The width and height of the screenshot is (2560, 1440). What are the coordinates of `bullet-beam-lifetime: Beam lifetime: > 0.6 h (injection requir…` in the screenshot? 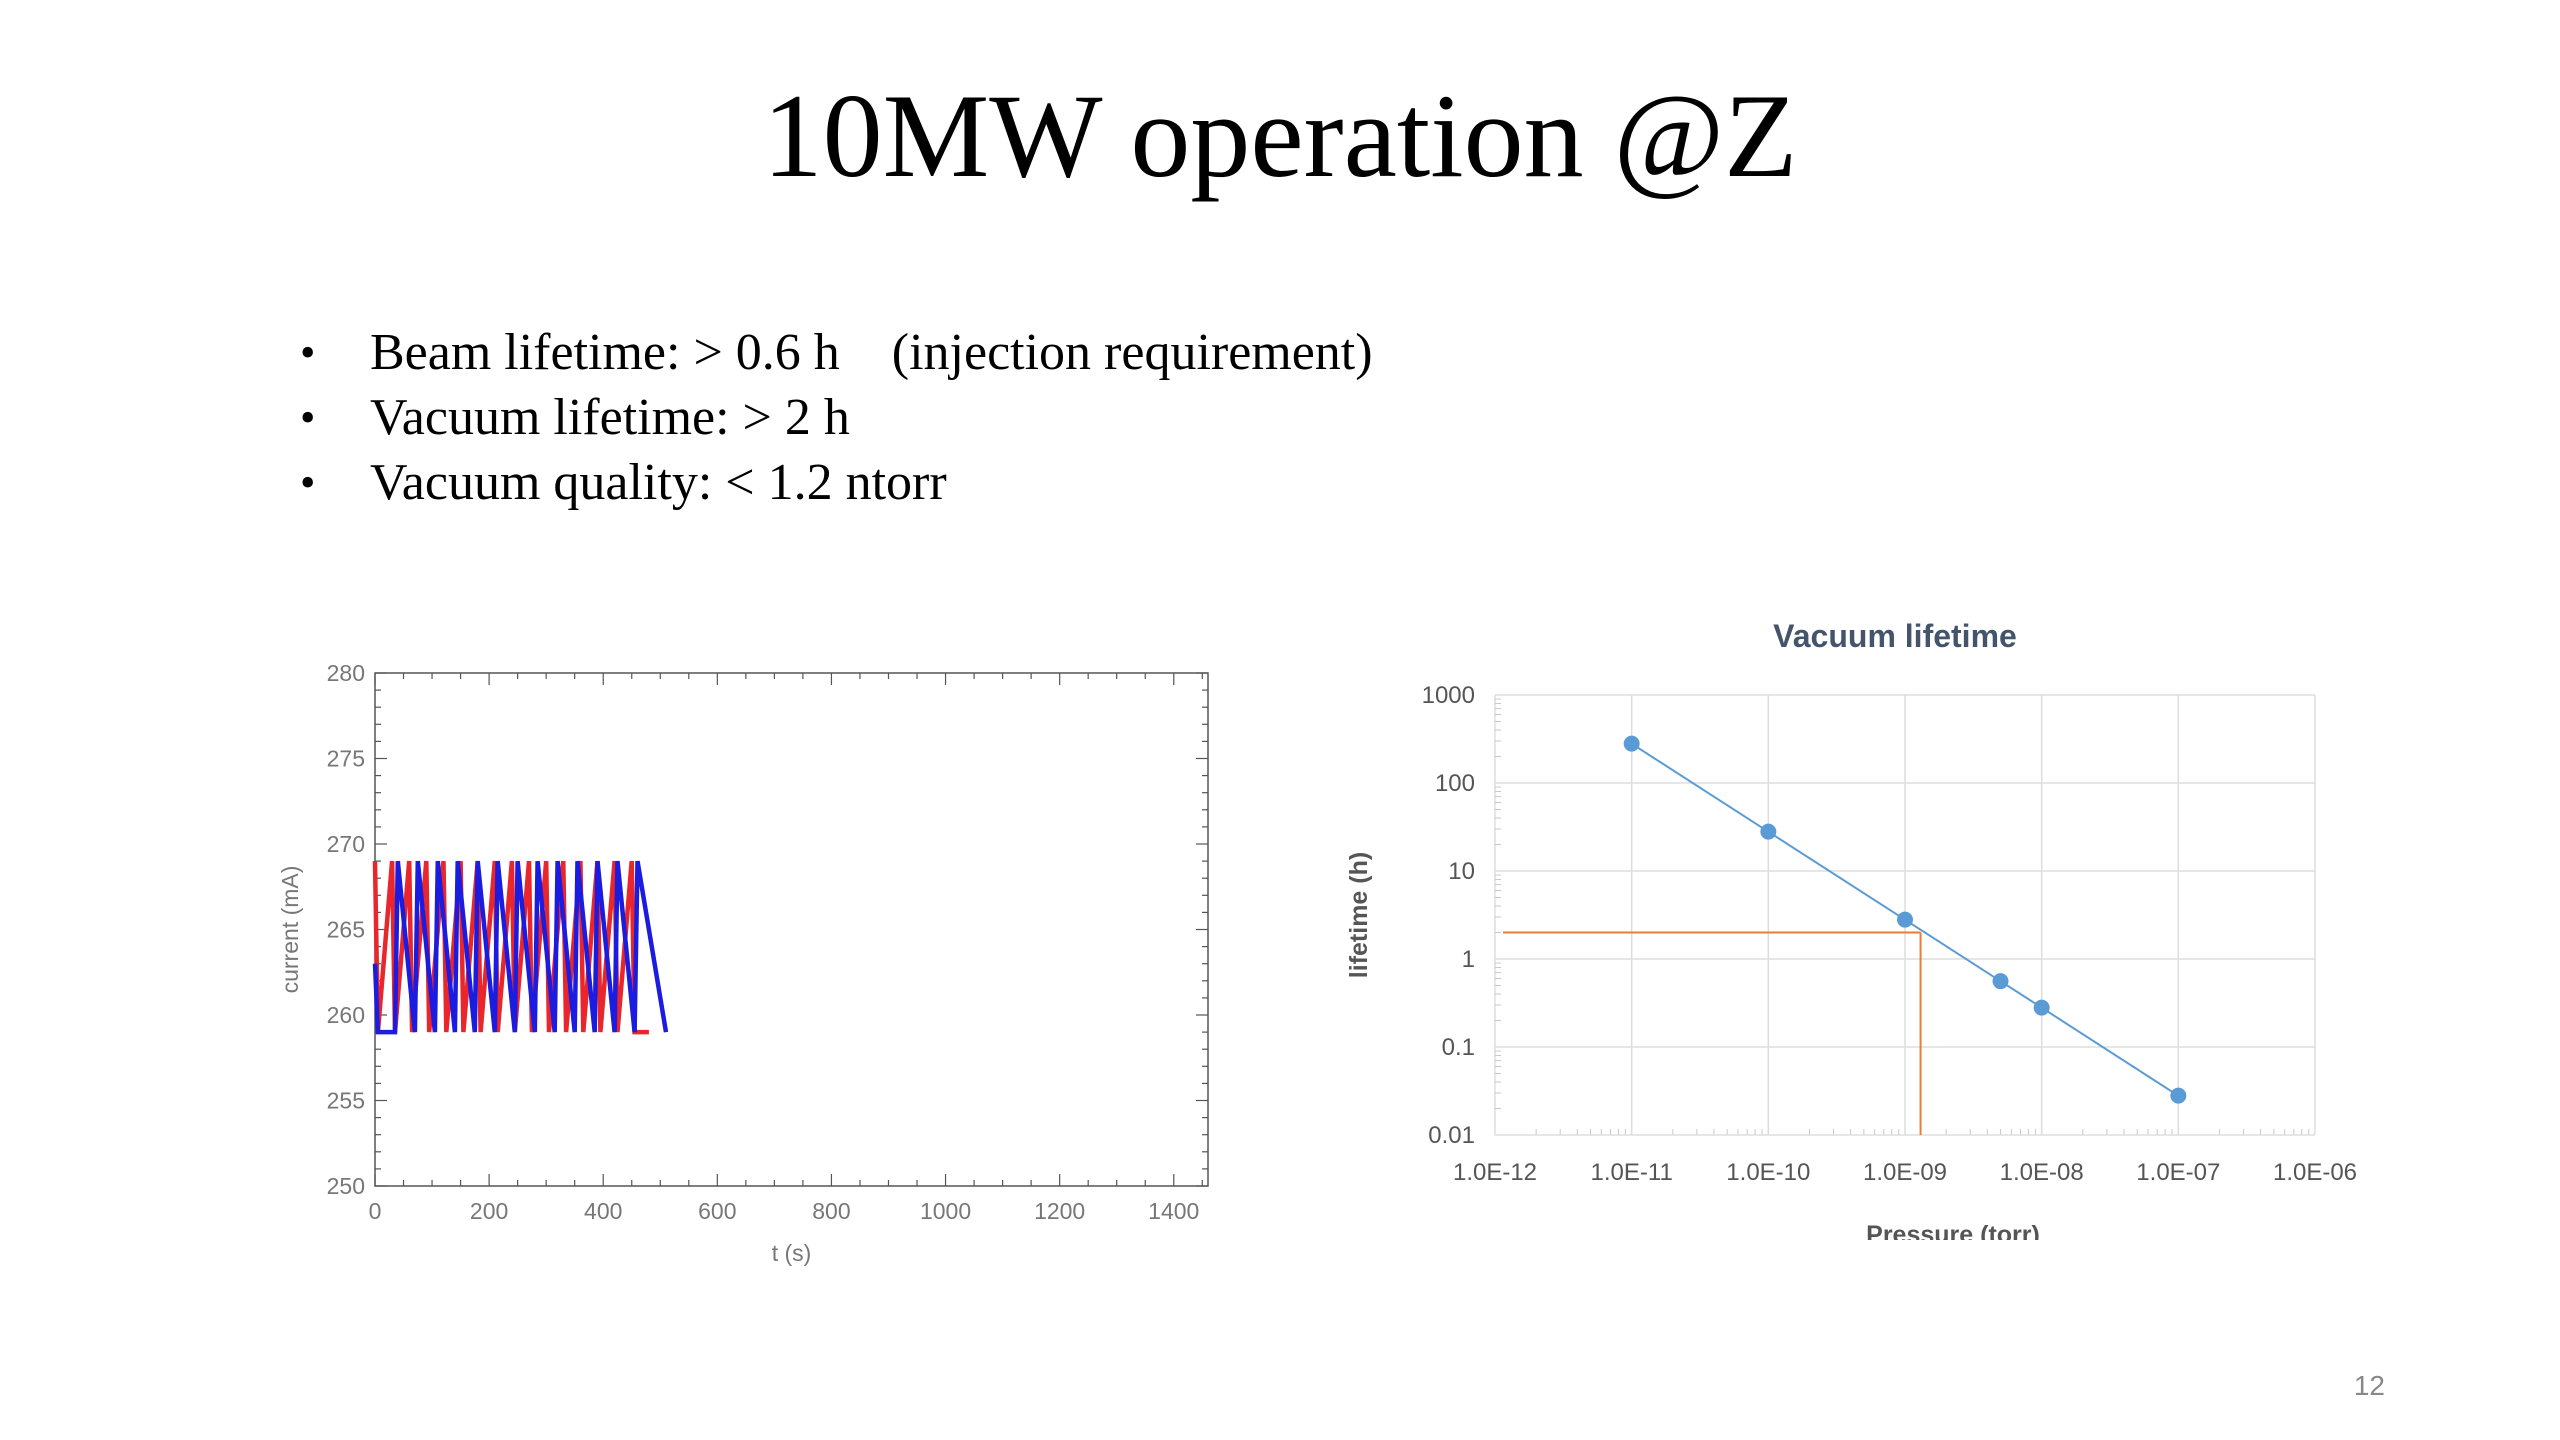 It's located at (836, 352).